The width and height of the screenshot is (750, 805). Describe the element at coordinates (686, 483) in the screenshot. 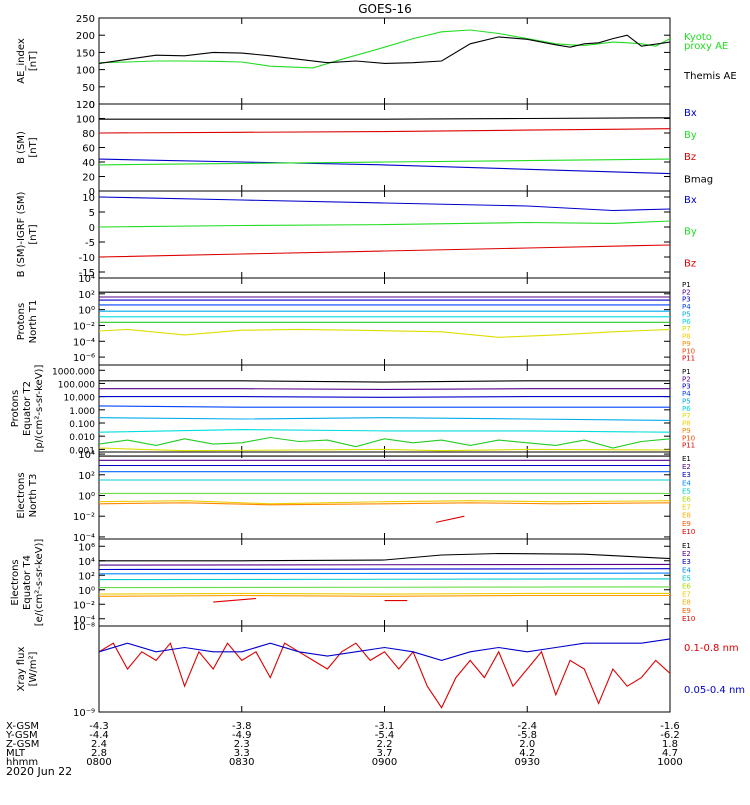

I see `legend-entry: E4` at that location.